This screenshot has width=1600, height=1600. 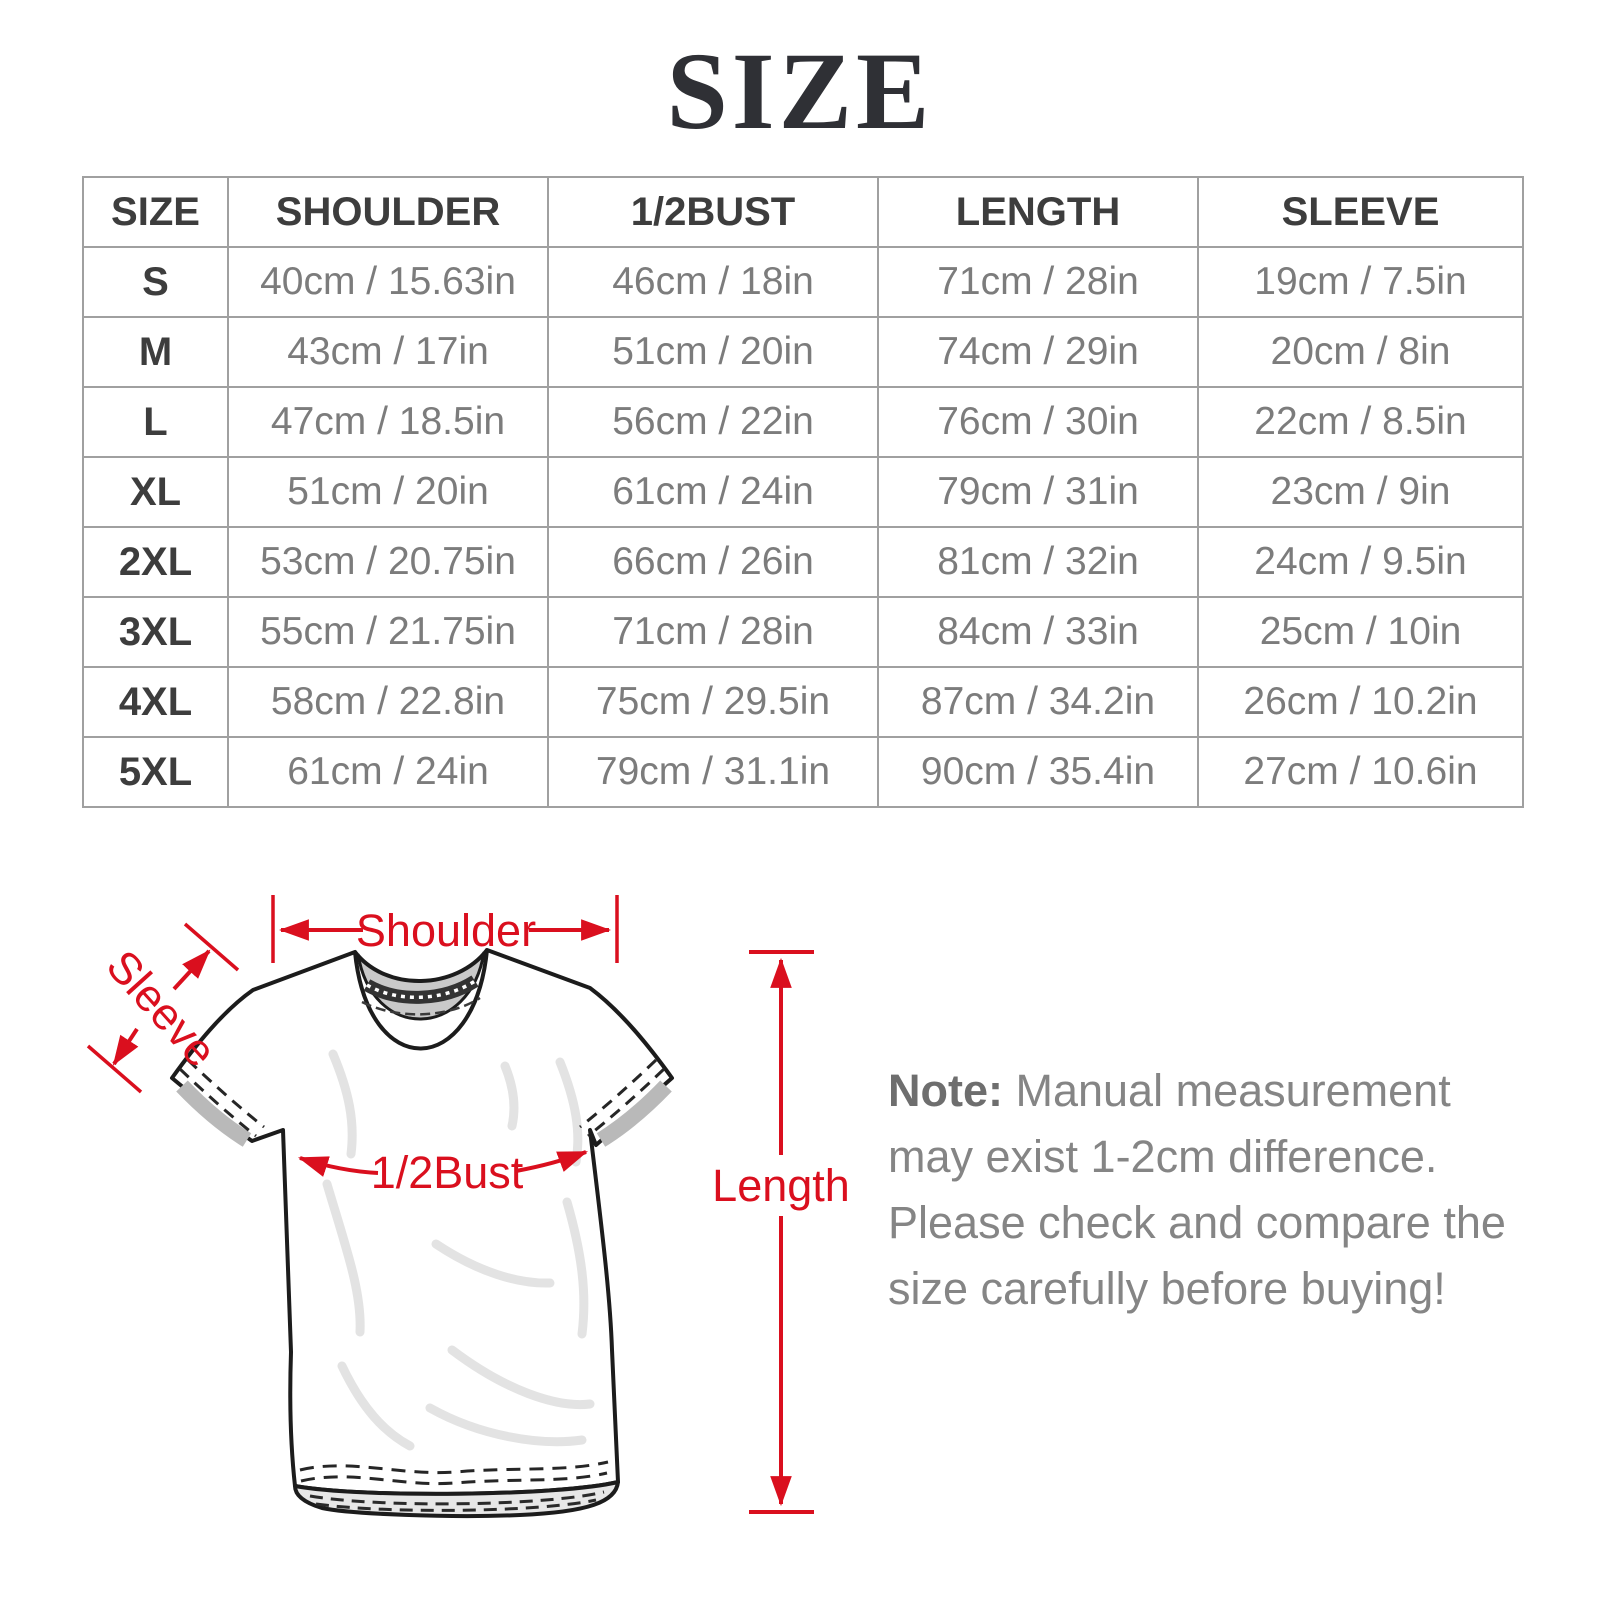 I want to click on header-row: SIZE SHOULDER 1/2BUST LENGTH SLEEVE, so click(x=803, y=212).